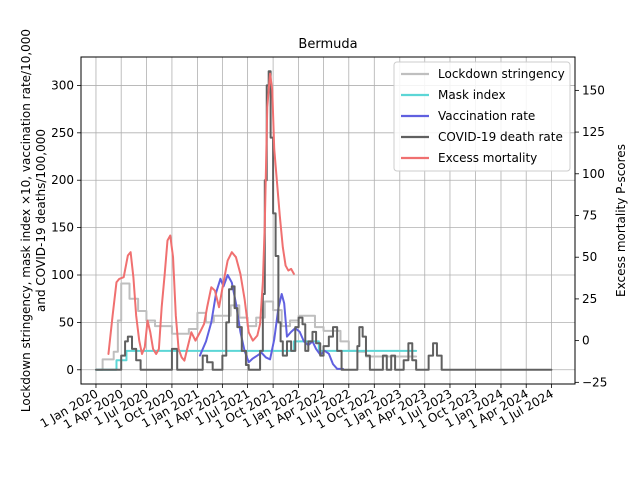  Describe the element at coordinates (621, 220) in the screenshot. I see `y-axis-right-label: Excess mortality P-scores` at that location.